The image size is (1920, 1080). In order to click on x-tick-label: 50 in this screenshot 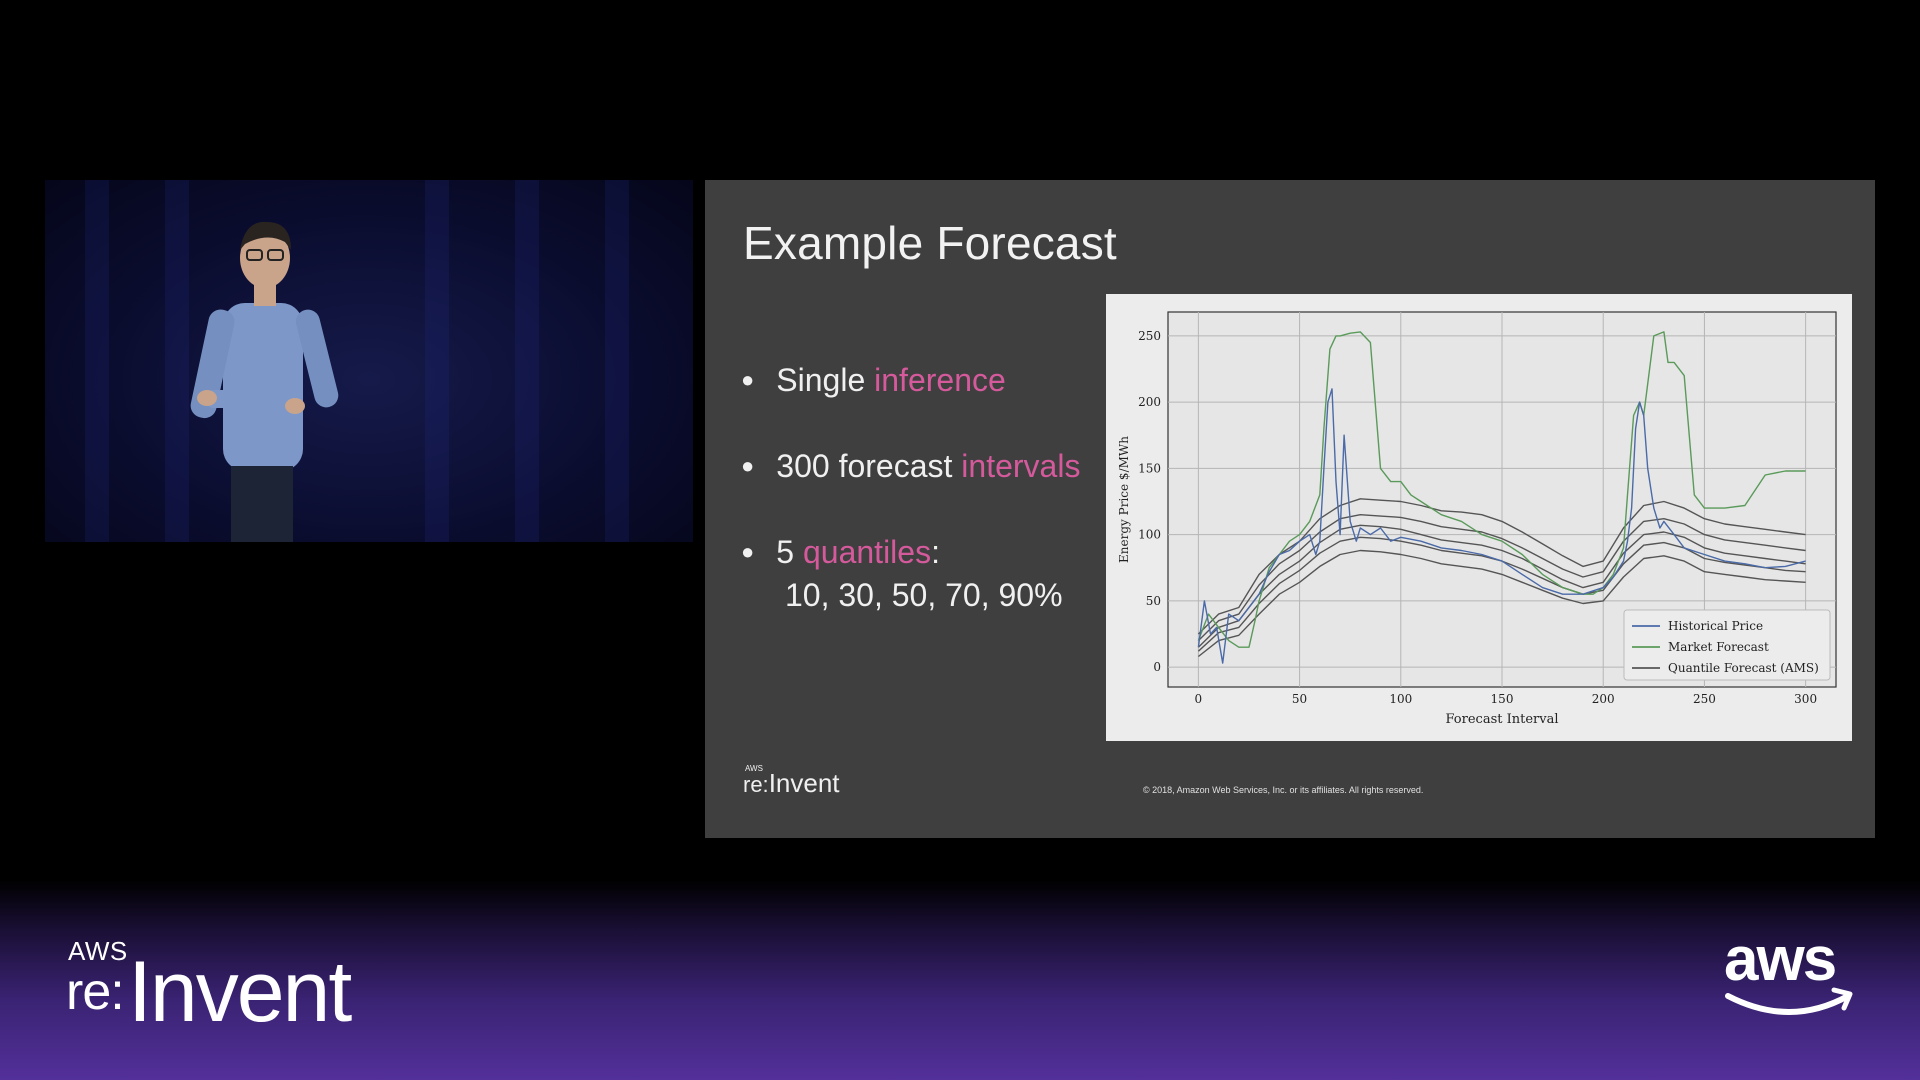, I will do `click(1299, 699)`.